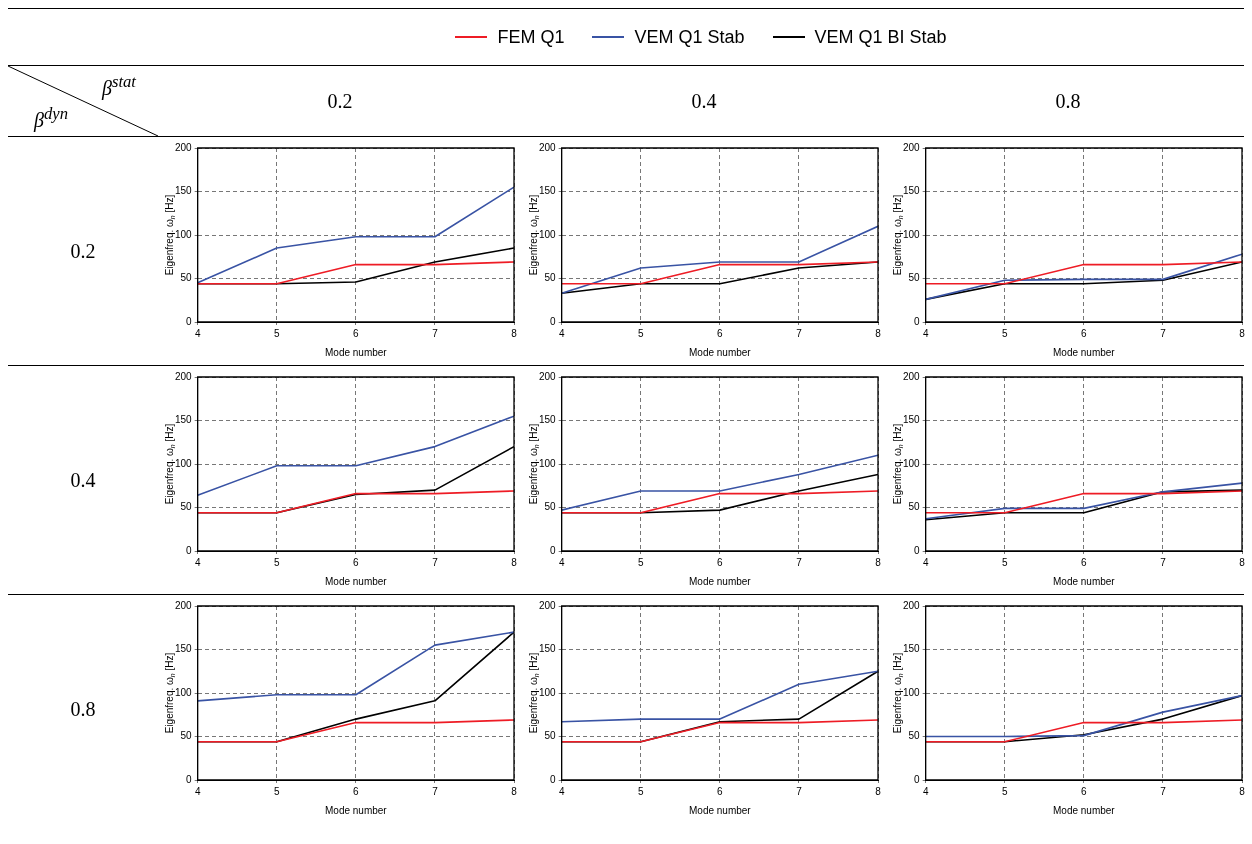 The image size is (1252, 844). I want to click on legend-label: VEM Q1 Stab, so click(689, 37).